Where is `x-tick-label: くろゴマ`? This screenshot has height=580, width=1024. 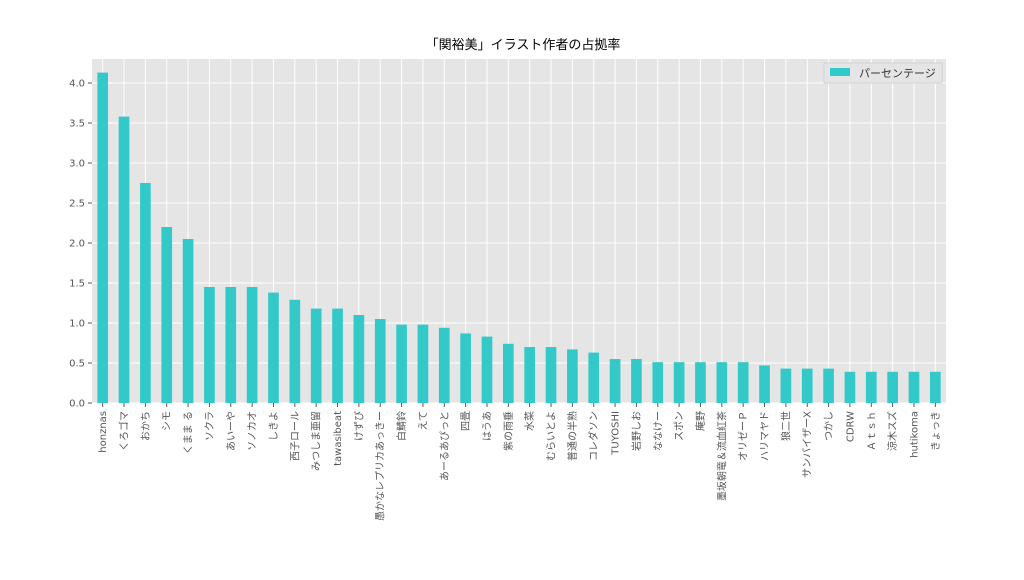
x-tick-label: くろゴマ is located at coordinates (124, 431).